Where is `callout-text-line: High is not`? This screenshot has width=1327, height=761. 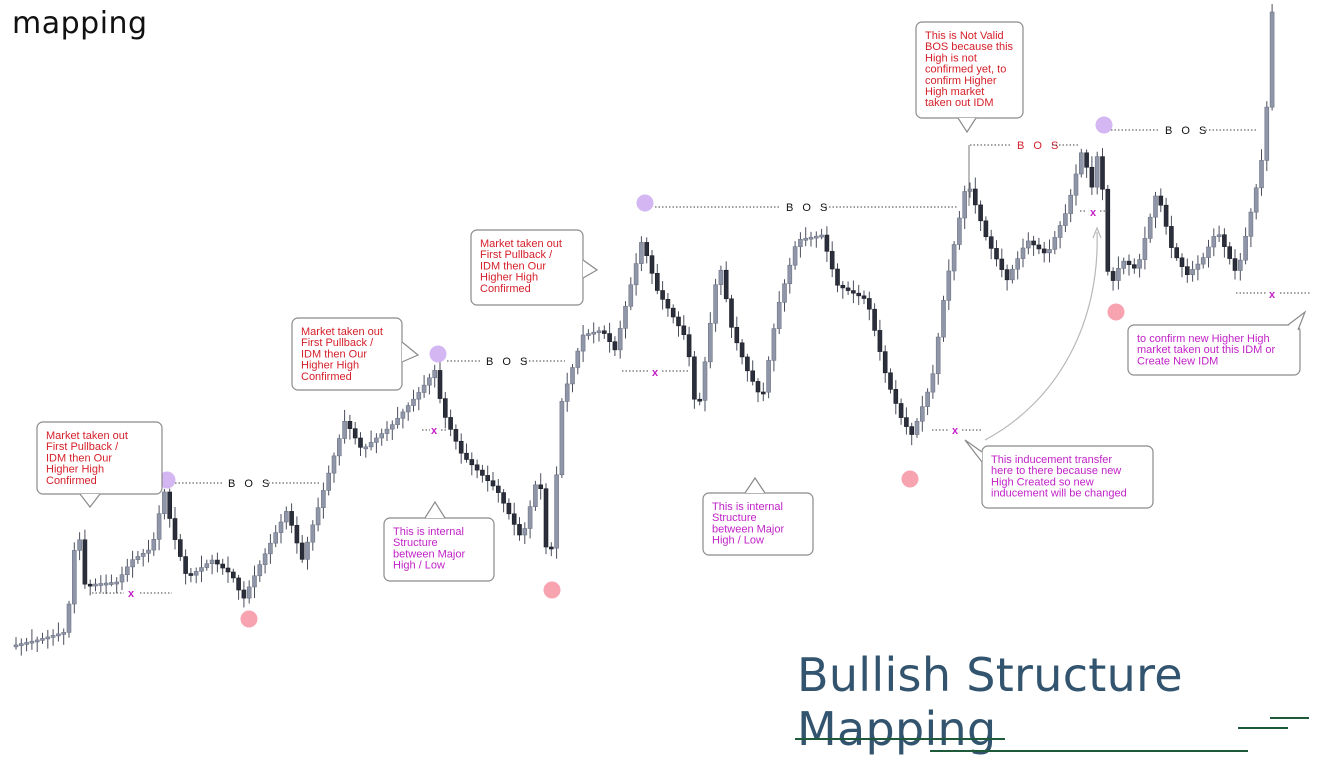
callout-text-line: High is not is located at coordinates (951, 58).